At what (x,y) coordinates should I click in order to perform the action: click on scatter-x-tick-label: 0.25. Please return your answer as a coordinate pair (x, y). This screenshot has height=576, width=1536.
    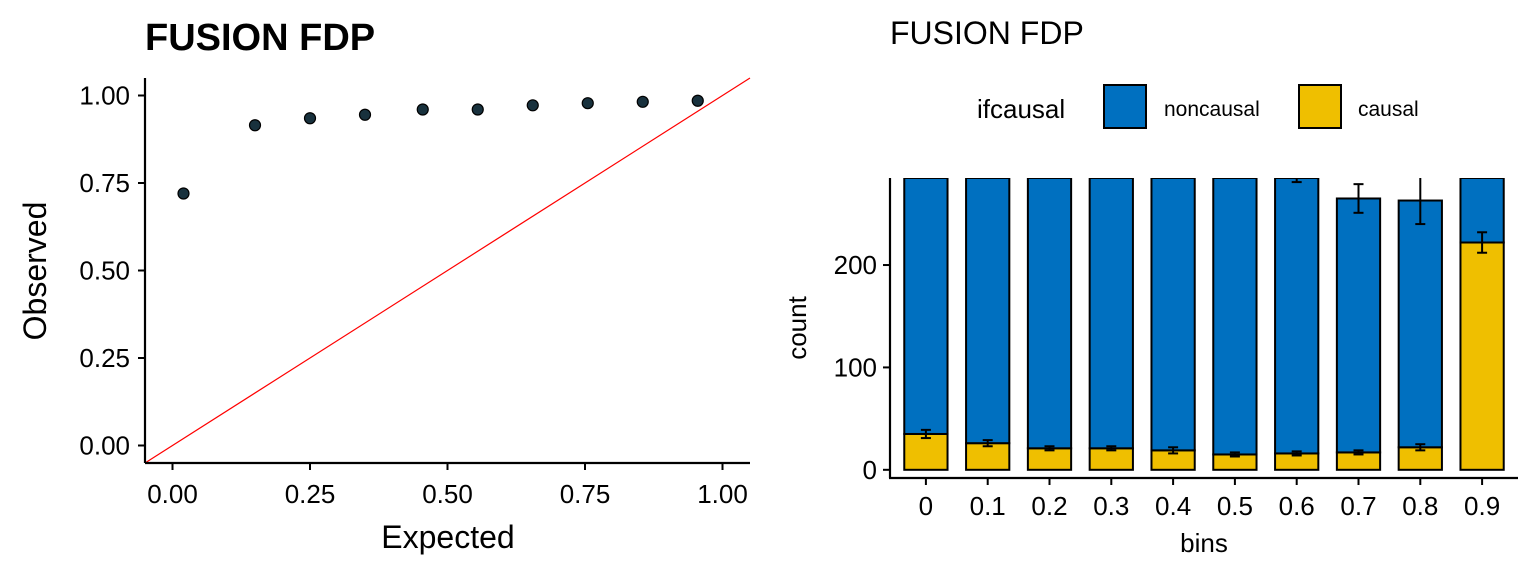
    Looking at the image, I should click on (310, 494).